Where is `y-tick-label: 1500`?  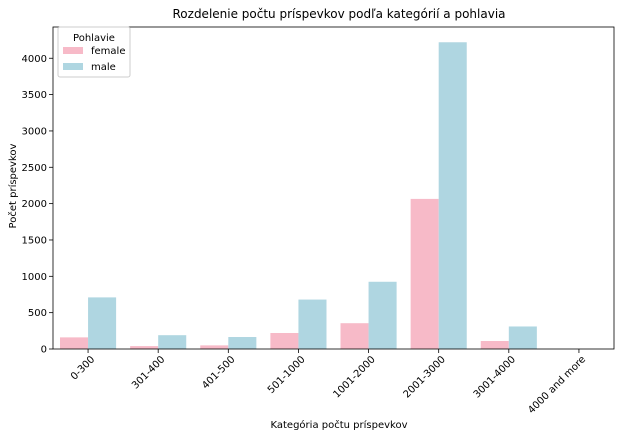
y-tick-label: 1500 is located at coordinates (34, 240).